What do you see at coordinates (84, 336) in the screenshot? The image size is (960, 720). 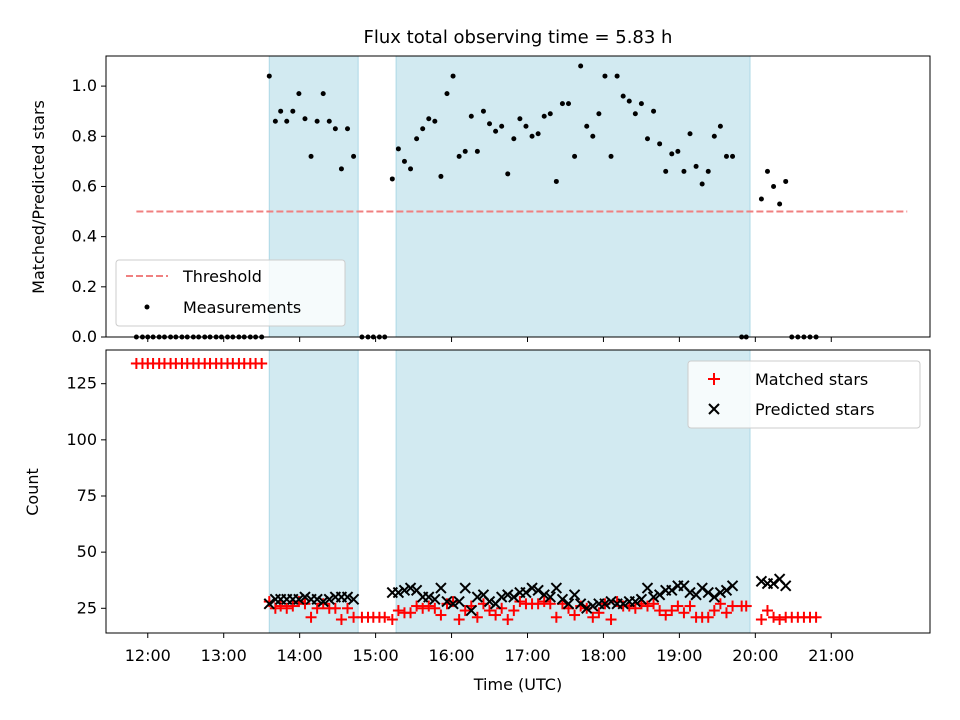 I see `y-tick-label: 0.0` at bounding box center [84, 336].